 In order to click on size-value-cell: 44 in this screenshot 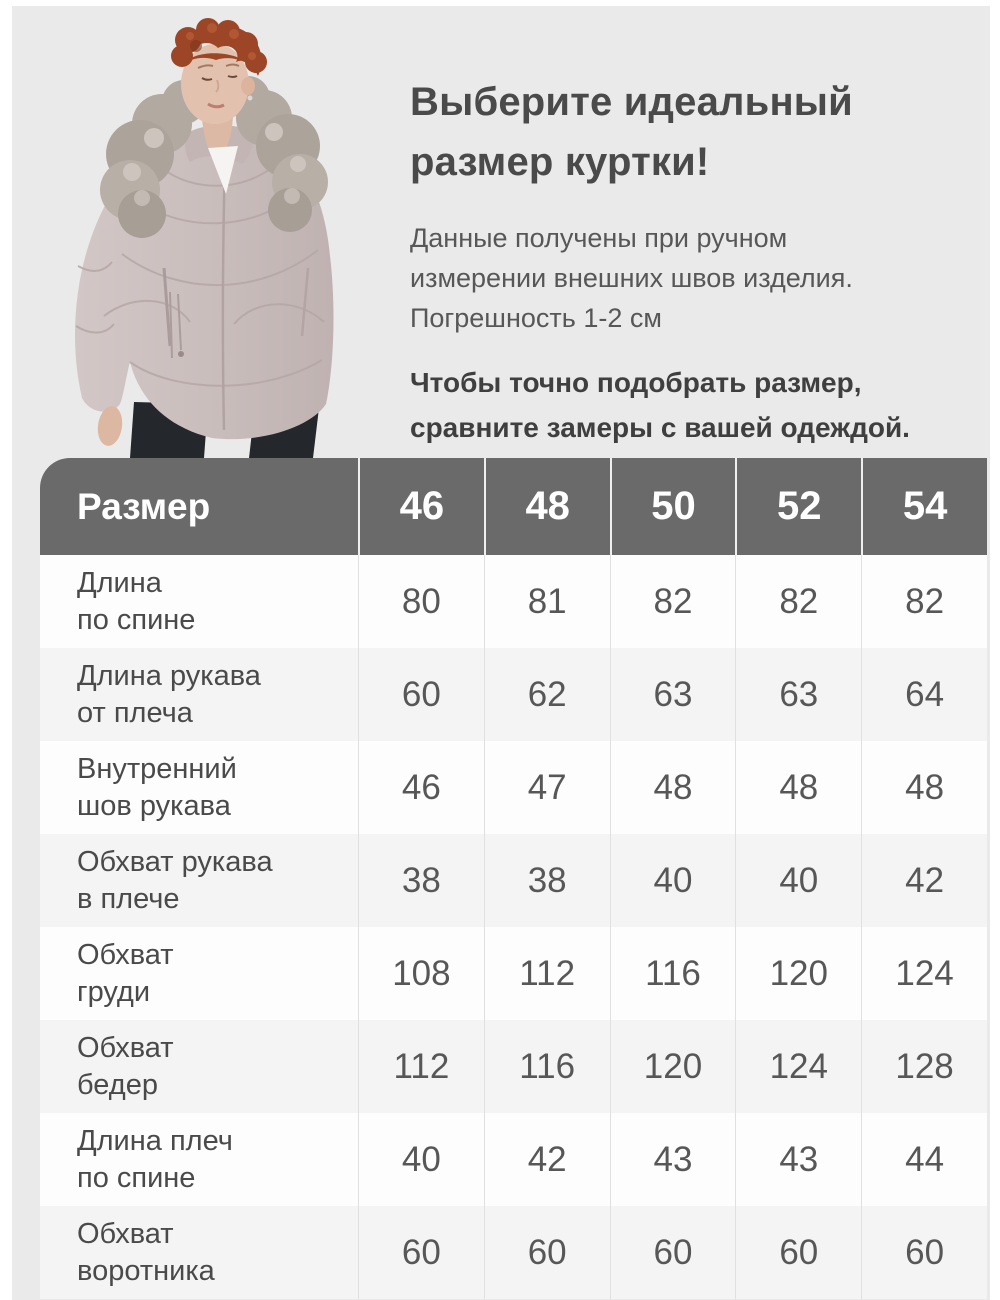, I will do `click(924, 1159)`.